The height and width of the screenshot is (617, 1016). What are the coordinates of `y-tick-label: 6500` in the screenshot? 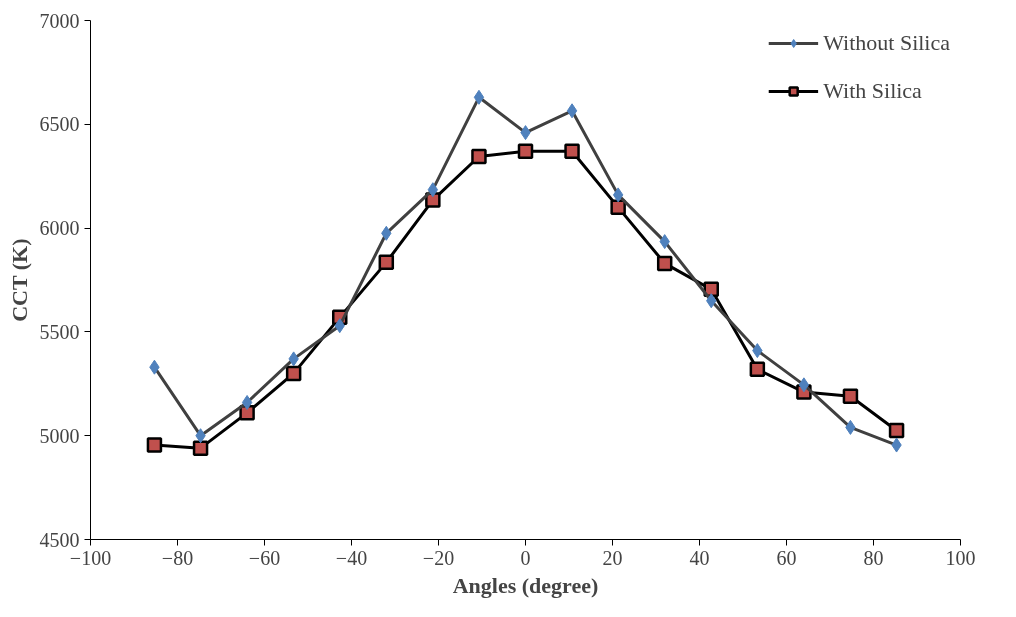 It's located at (59, 124).